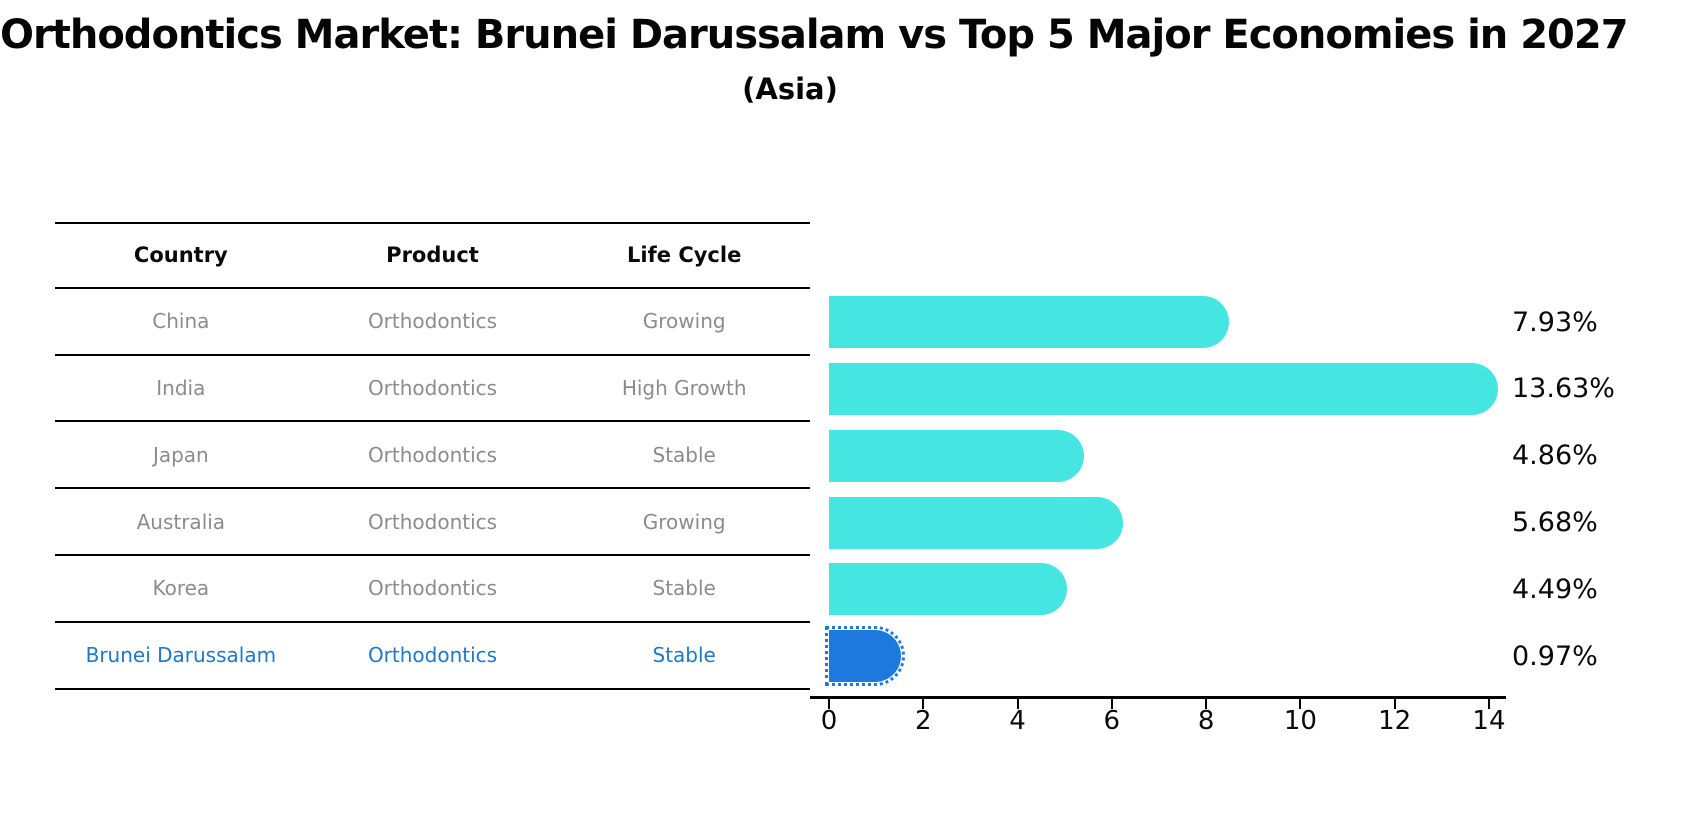 This screenshot has width=1688, height=823. I want to click on table-row-china: China Orthodontics Growing, so click(432, 322).